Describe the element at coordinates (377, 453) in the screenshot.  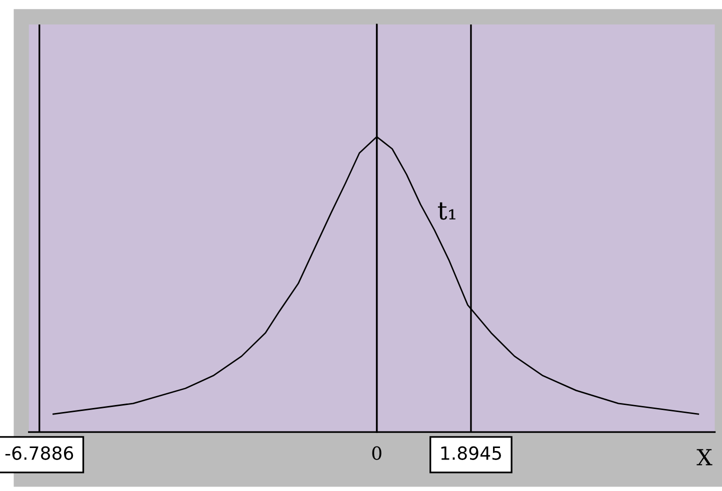
I see `x-tick-label: 0` at that location.